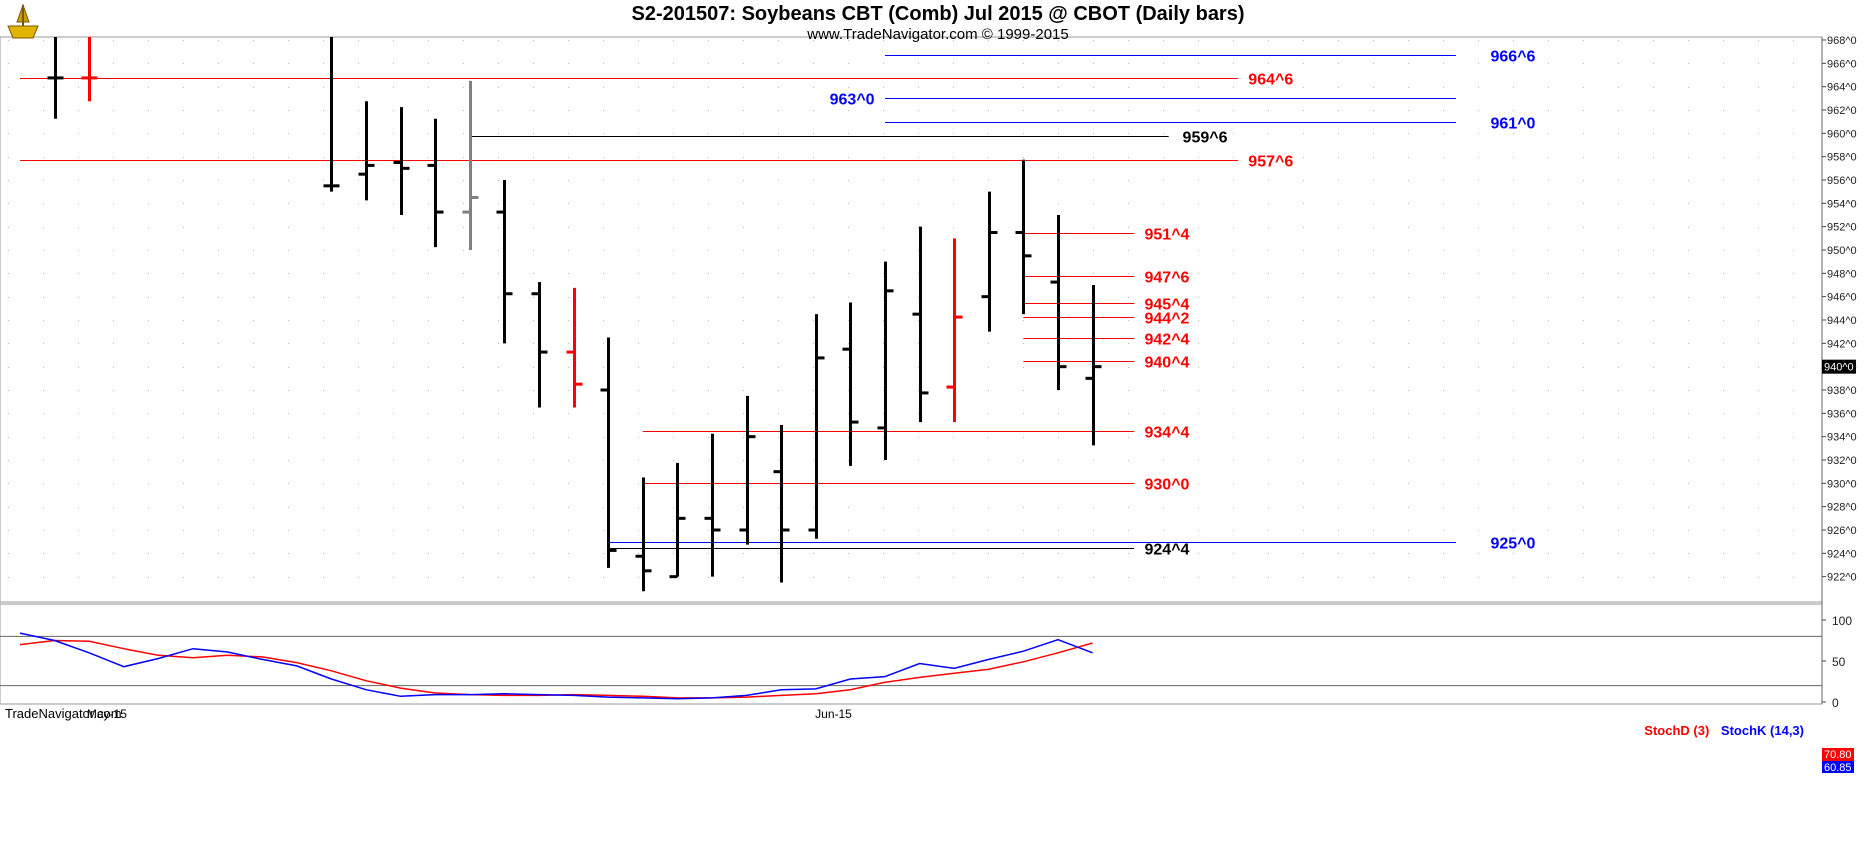  Describe the element at coordinates (1842, 298) in the screenshot. I see `y-tick-label: 946^0` at that location.